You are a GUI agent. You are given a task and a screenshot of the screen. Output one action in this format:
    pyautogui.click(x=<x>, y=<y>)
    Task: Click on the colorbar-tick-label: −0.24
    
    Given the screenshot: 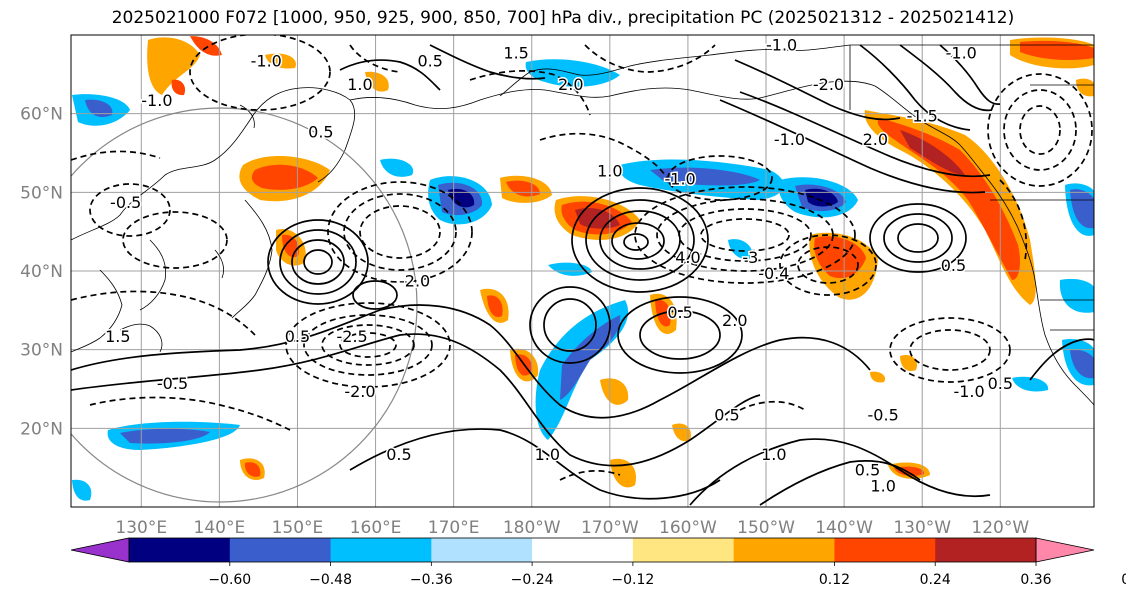 What is the action you would take?
    pyautogui.click(x=532, y=580)
    